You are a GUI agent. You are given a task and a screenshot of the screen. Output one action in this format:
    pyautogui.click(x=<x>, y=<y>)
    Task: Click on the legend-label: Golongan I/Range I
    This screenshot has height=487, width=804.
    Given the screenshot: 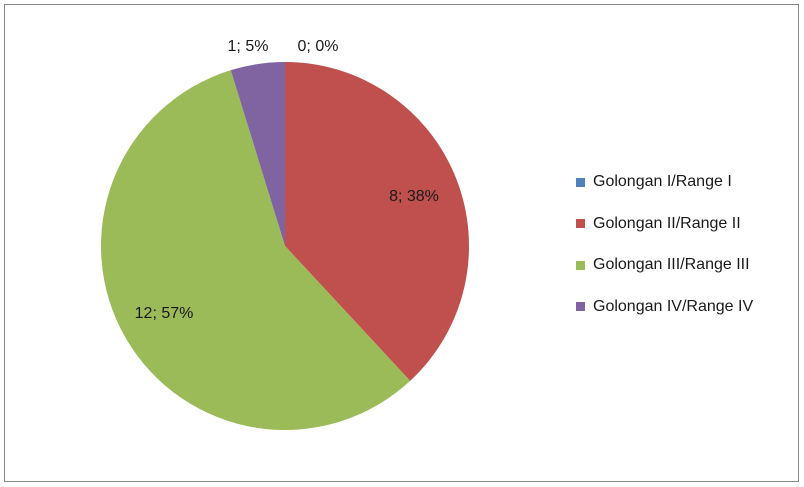 What is the action you would take?
    pyautogui.click(x=662, y=181)
    